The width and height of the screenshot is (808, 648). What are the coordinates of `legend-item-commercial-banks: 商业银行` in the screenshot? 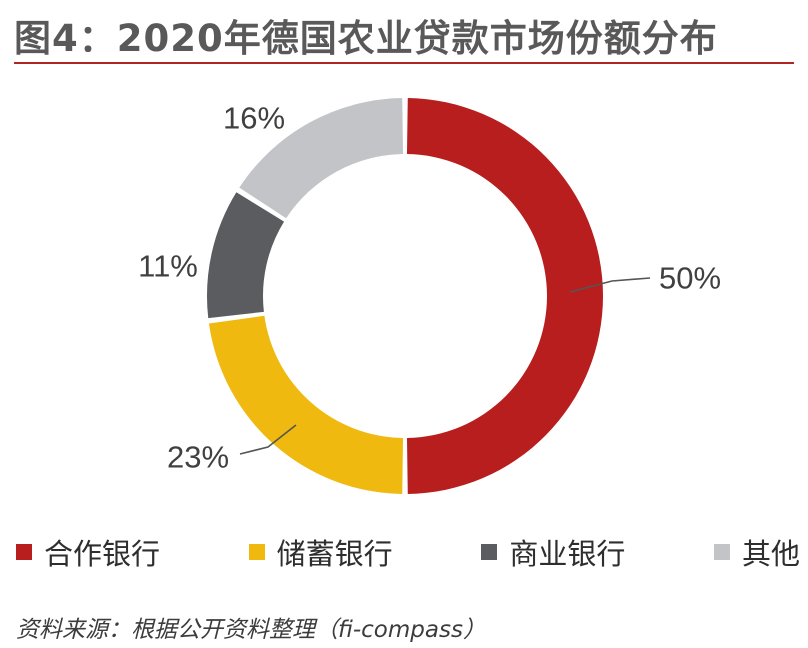 It's located at (553, 552).